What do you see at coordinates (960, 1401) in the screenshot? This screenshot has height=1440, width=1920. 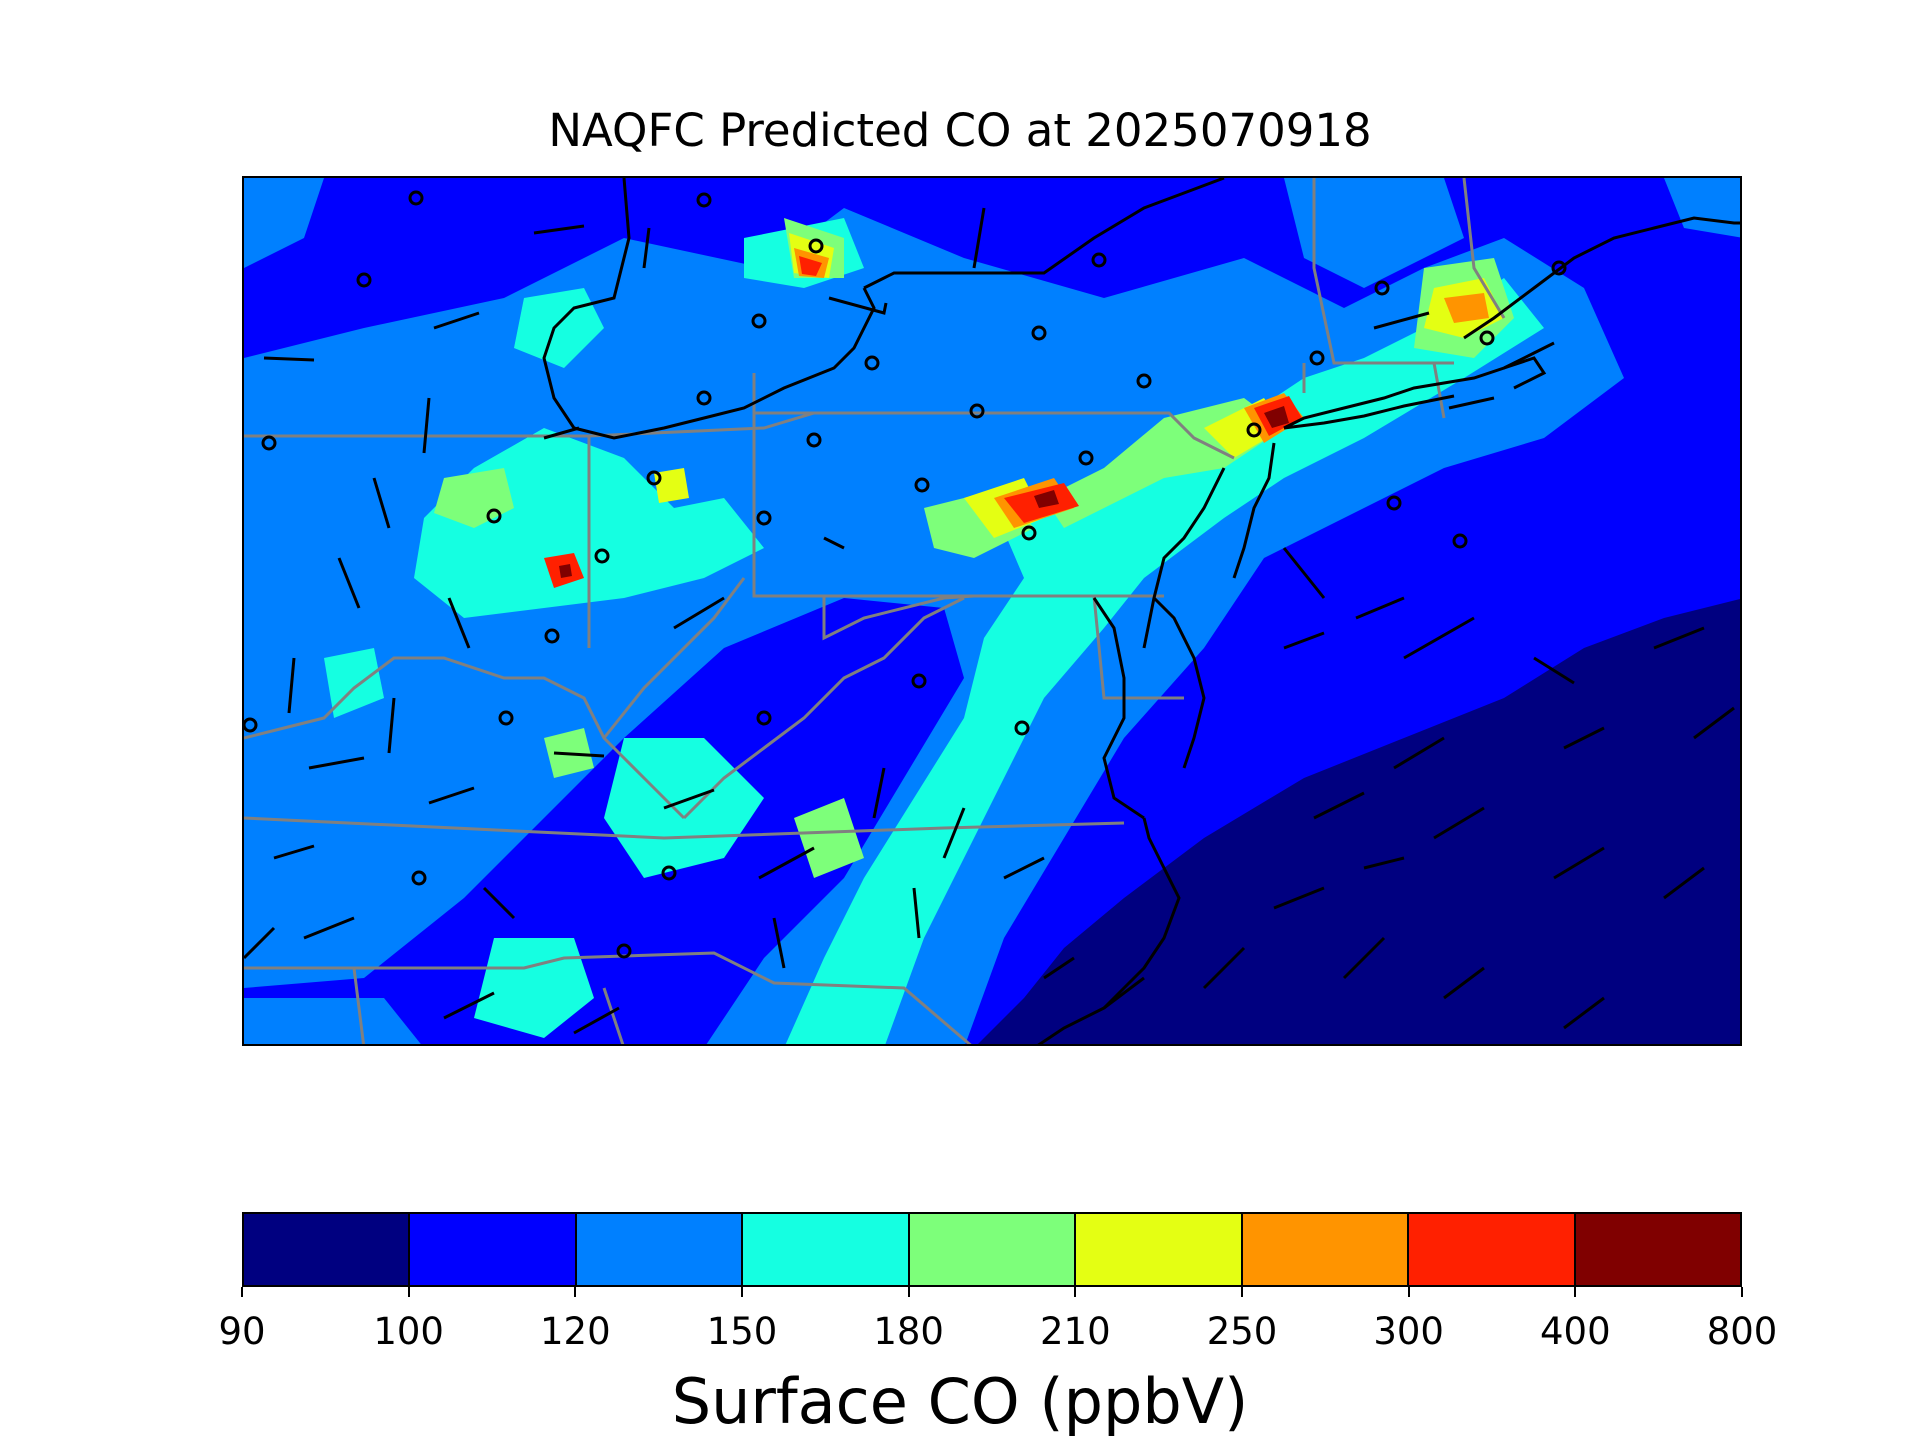 I see `colorbar-title: Surface CO (ppbV)` at bounding box center [960, 1401].